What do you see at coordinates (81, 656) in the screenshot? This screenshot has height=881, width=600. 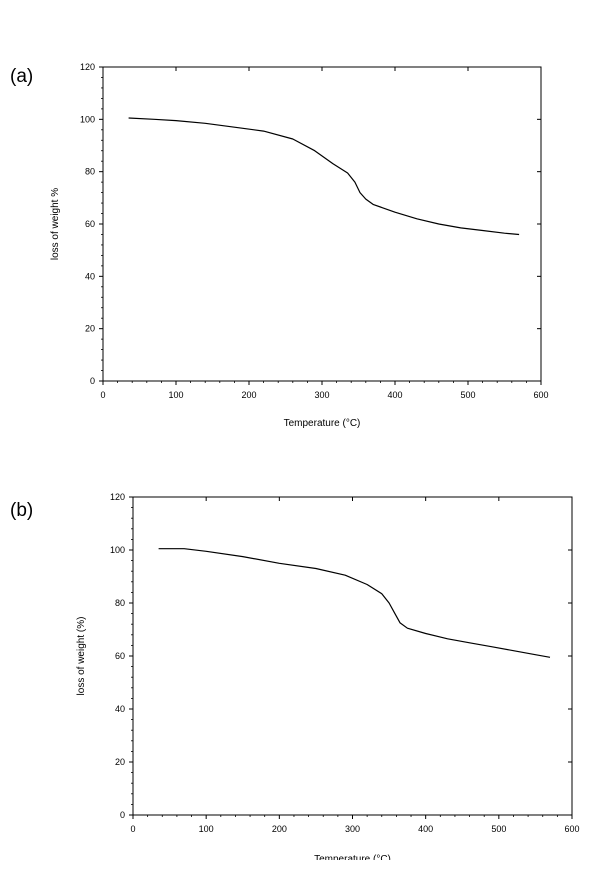 I see `y-axis-label: loss of weight (%)` at bounding box center [81, 656].